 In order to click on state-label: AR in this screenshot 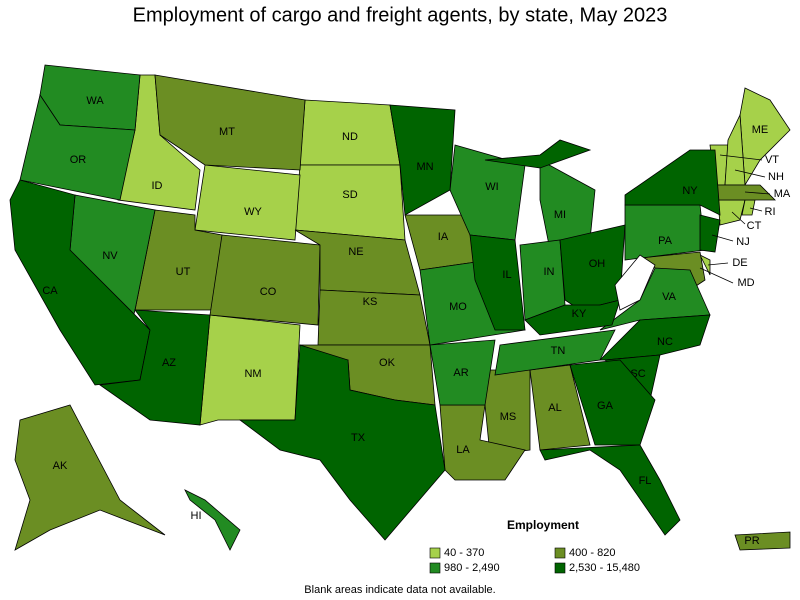, I will do `click(460, 373)`.